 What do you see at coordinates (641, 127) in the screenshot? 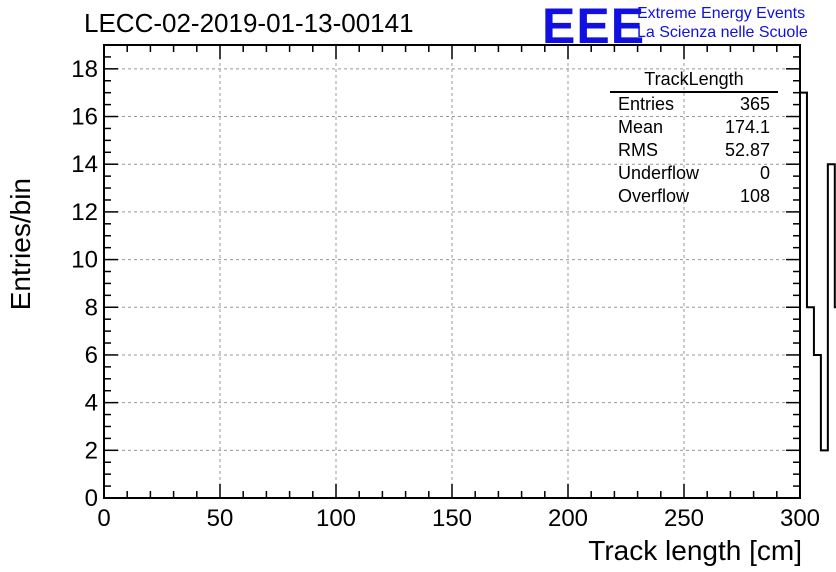
I see `stats-label: Mean` at bounding box center [641, 127].